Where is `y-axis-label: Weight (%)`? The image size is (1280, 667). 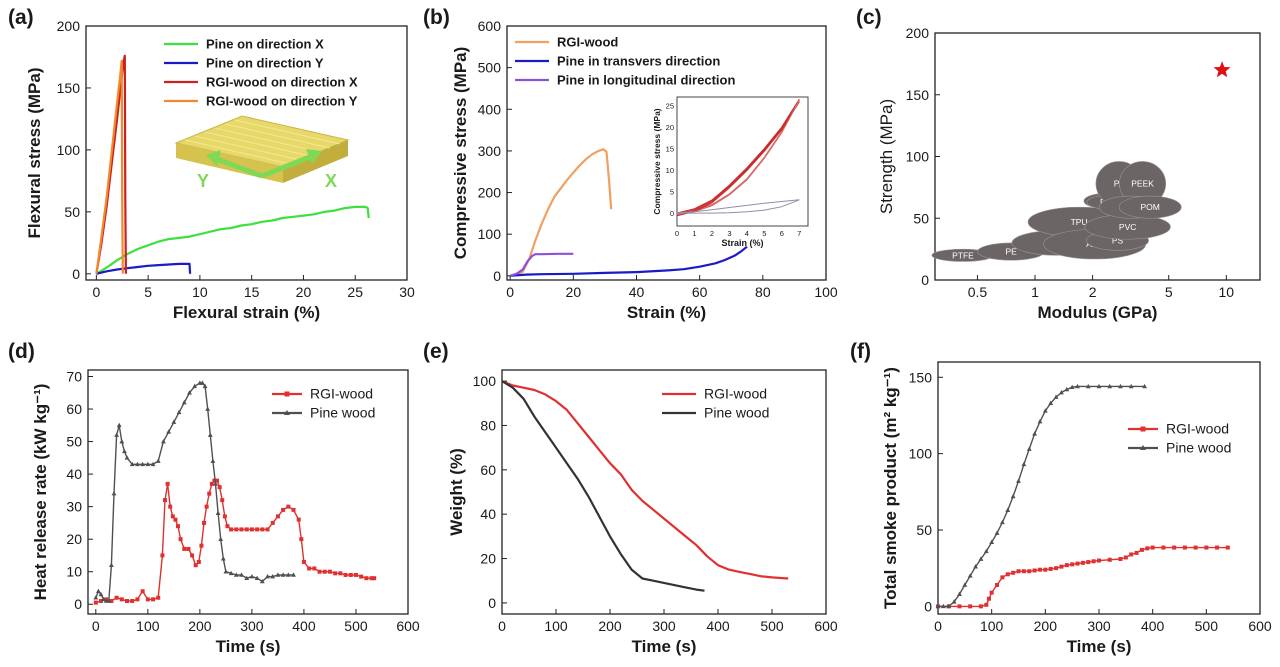
y-axis-label: Weight (%) is located at coordinates (456, 492).